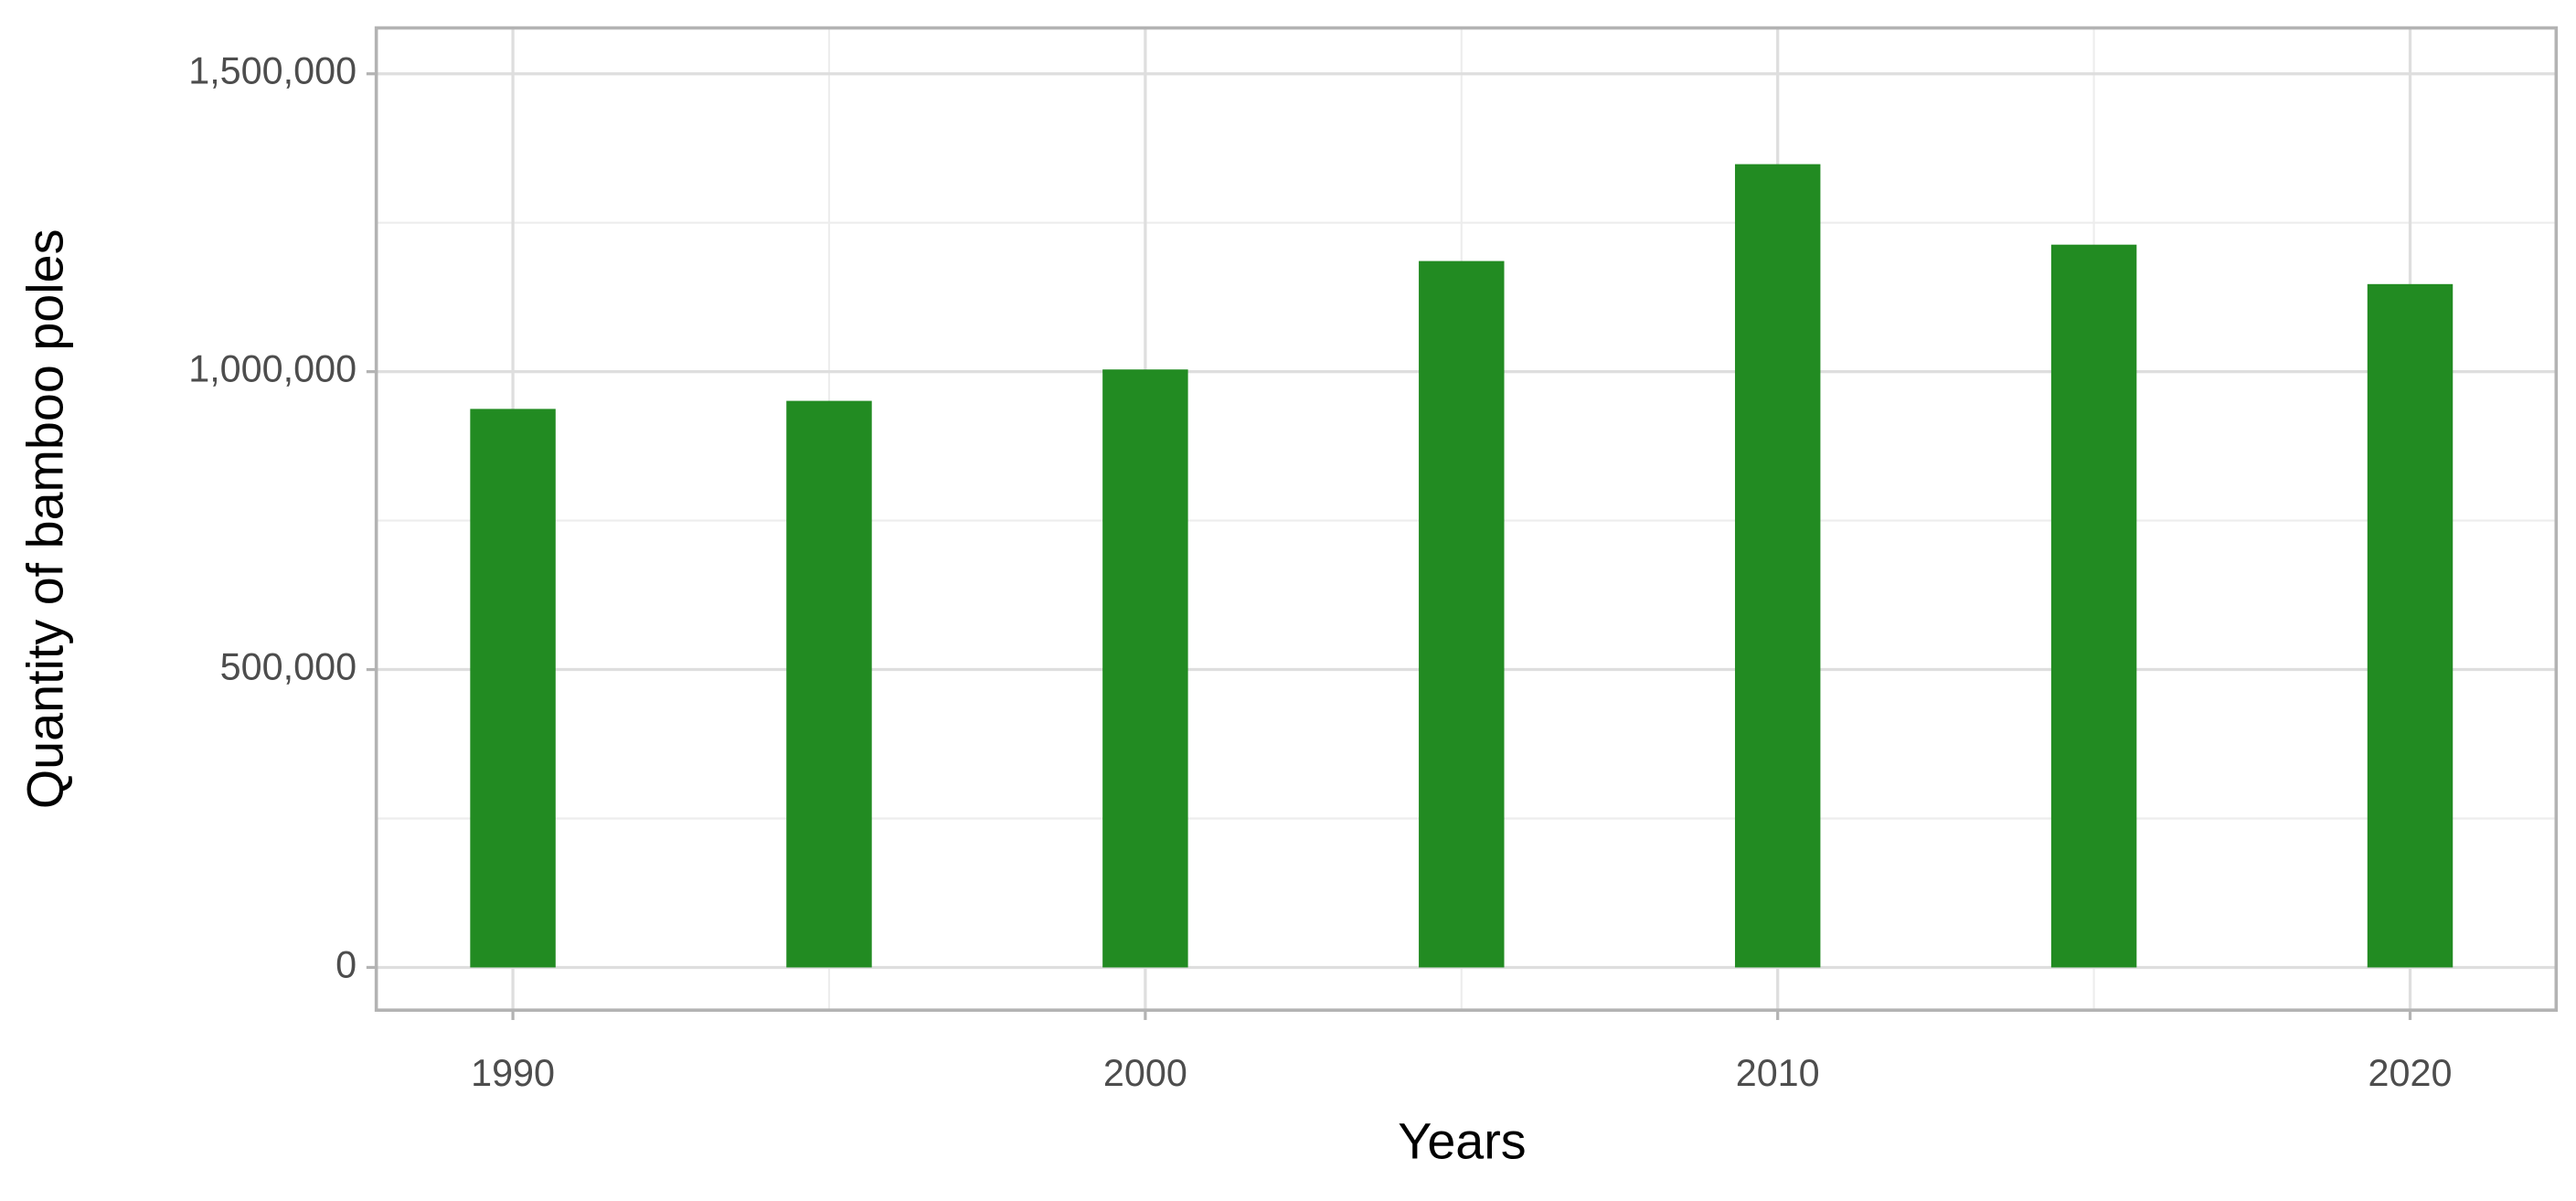 This screenshot has width=2576, height=1201. I want to click on x-tick-label: 2000, so click(1145, 1073).